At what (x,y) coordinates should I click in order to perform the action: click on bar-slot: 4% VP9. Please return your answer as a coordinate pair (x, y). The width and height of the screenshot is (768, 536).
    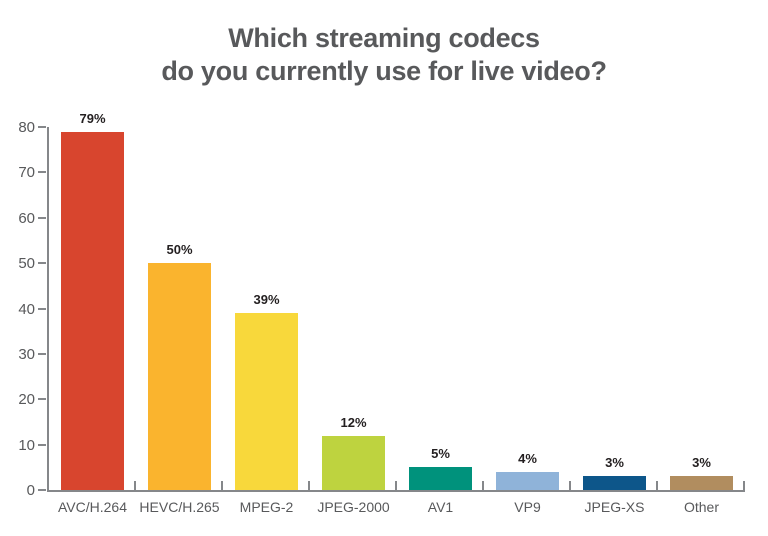
    Looking at the image, I should click on (527, 321).